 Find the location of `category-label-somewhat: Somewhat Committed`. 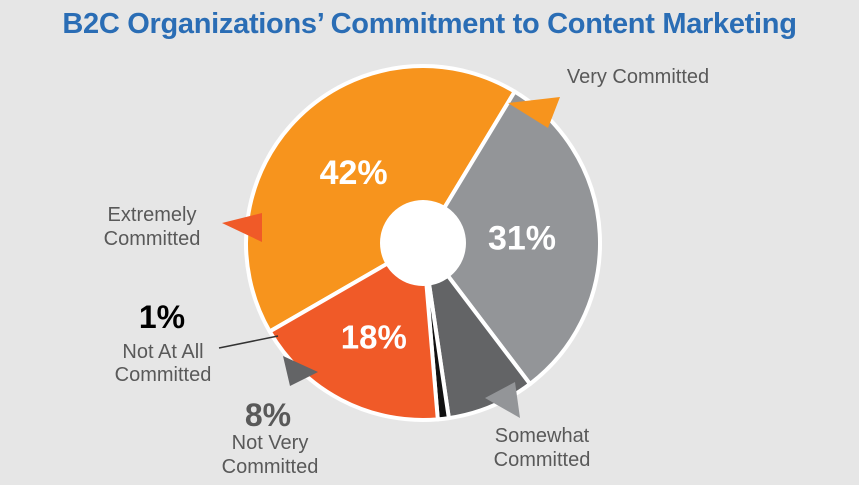

category-label-somewhat: Somewhat Committed is located at coordinates (542, 448).